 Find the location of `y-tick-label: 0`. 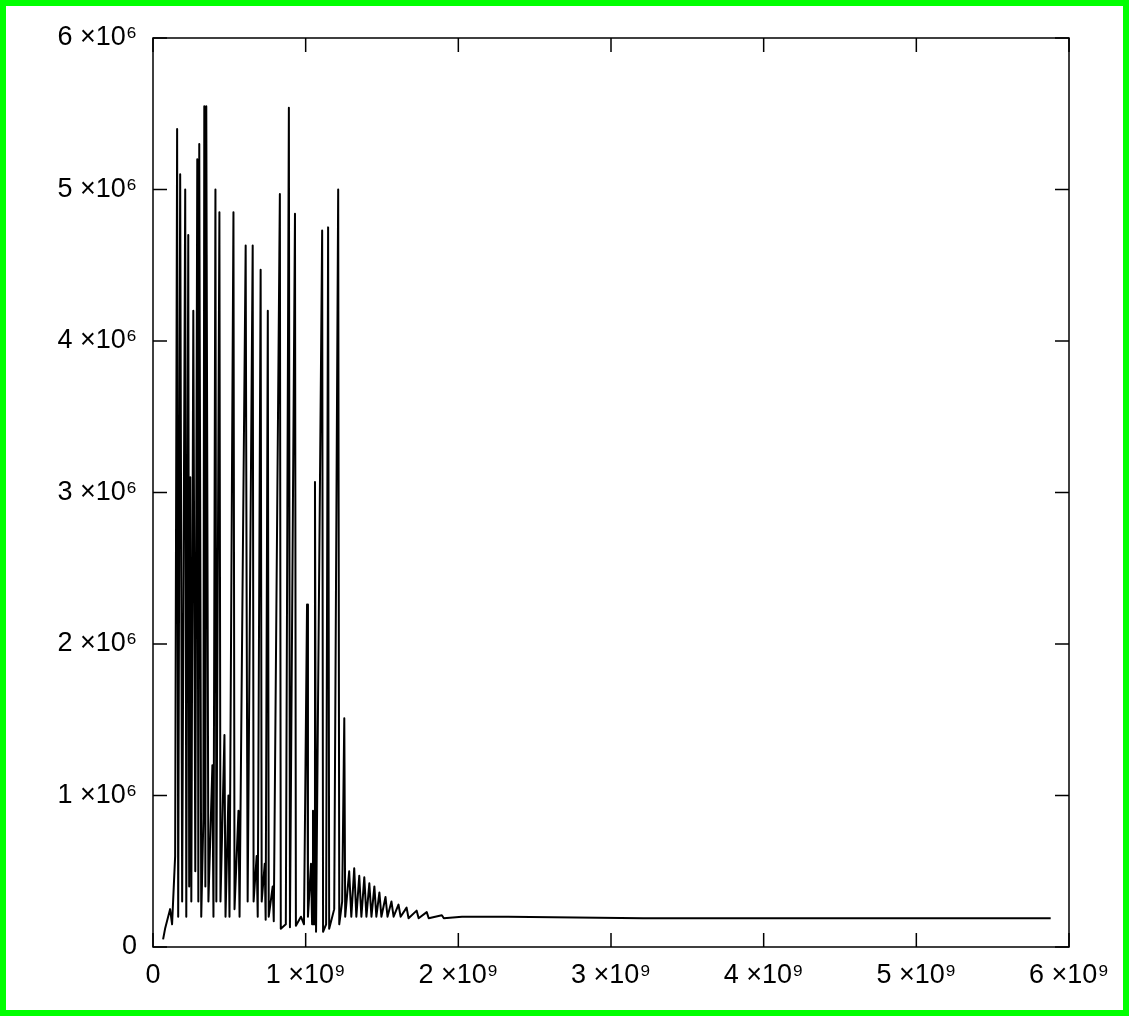

y-tick-label: 0 is located at coordinates (129, 945).